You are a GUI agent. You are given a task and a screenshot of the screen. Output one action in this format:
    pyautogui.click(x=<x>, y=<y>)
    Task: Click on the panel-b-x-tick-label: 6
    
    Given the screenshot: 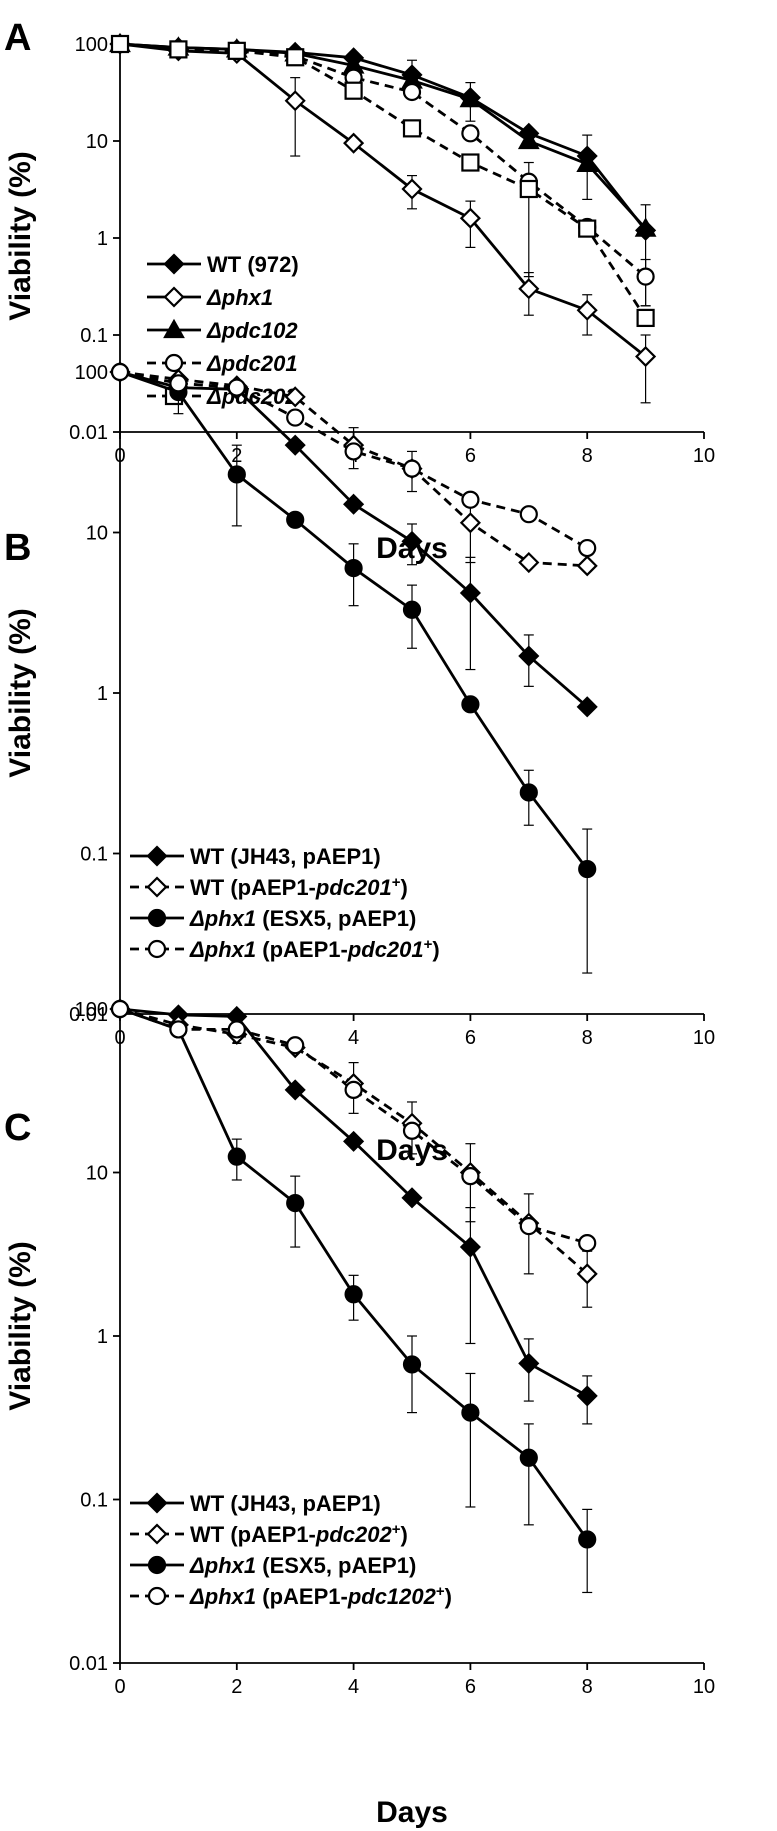 What is the action you would take?
    pyautogui.click(x=470, y=1038)
    